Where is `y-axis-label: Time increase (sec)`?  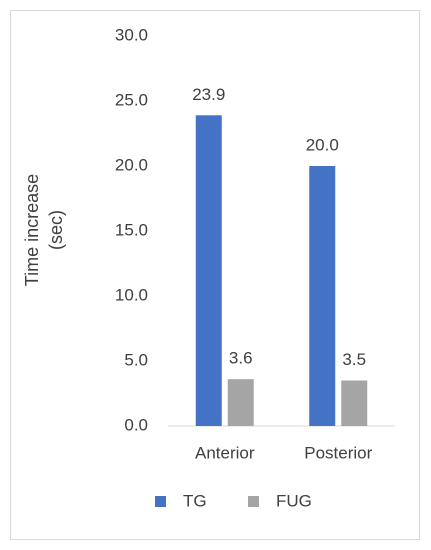 y-axis-label: Time increase (sec) is located at coordinates (44, 230).